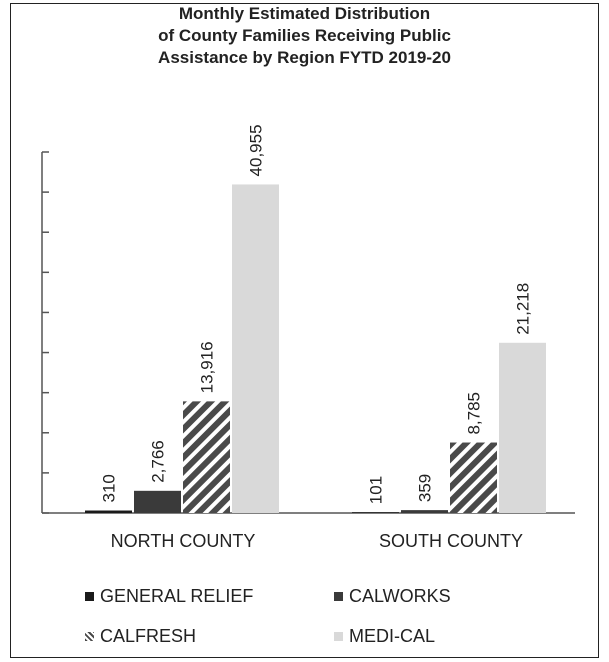  Describe the element at coordinates (108, 511) in the screenshot. I see `bar-general-relief-north-county` at that location.